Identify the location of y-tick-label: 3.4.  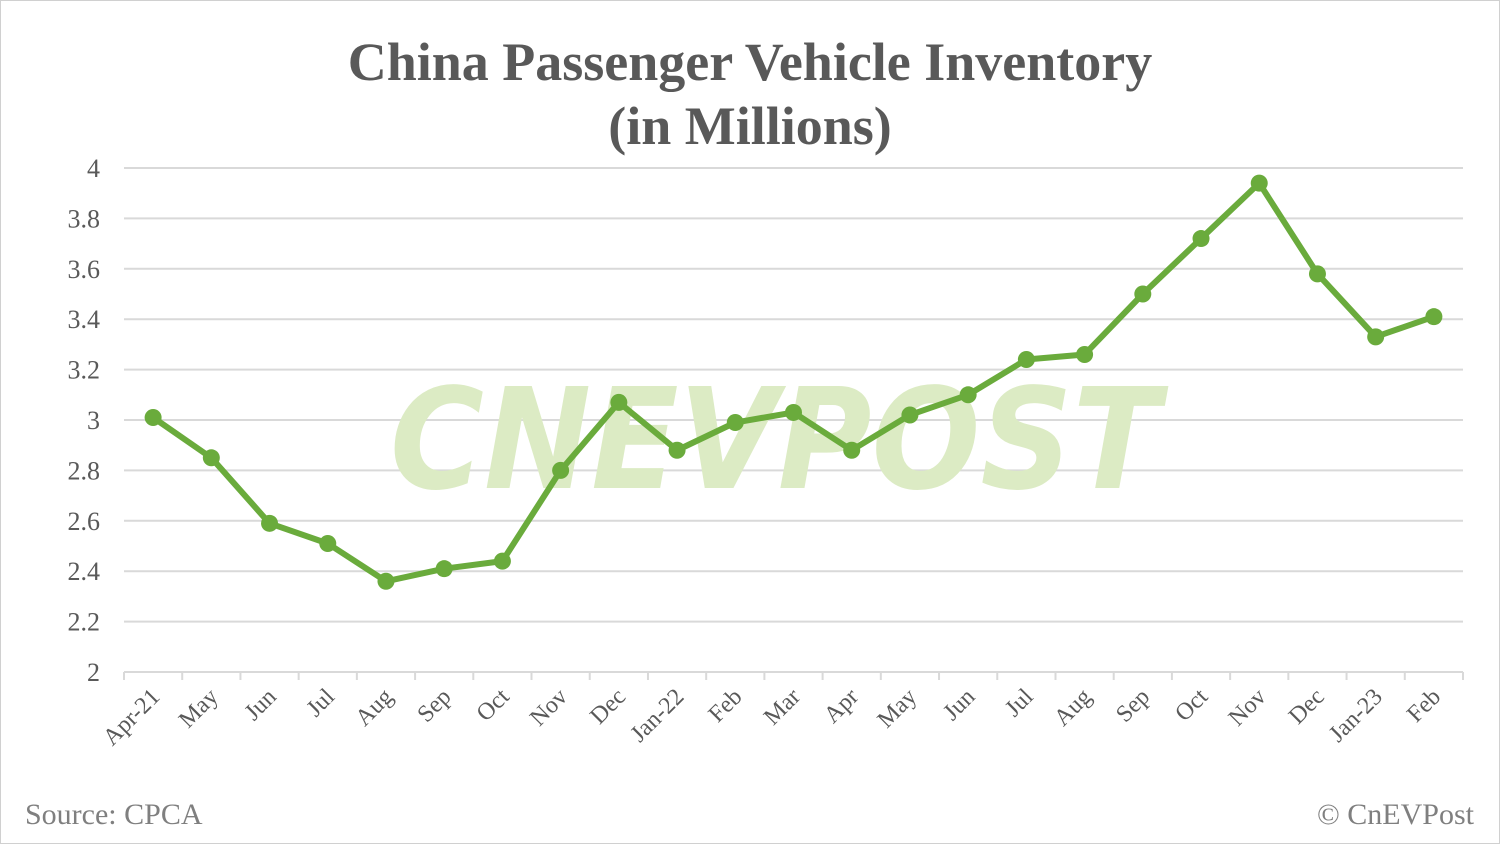
(84, 319).